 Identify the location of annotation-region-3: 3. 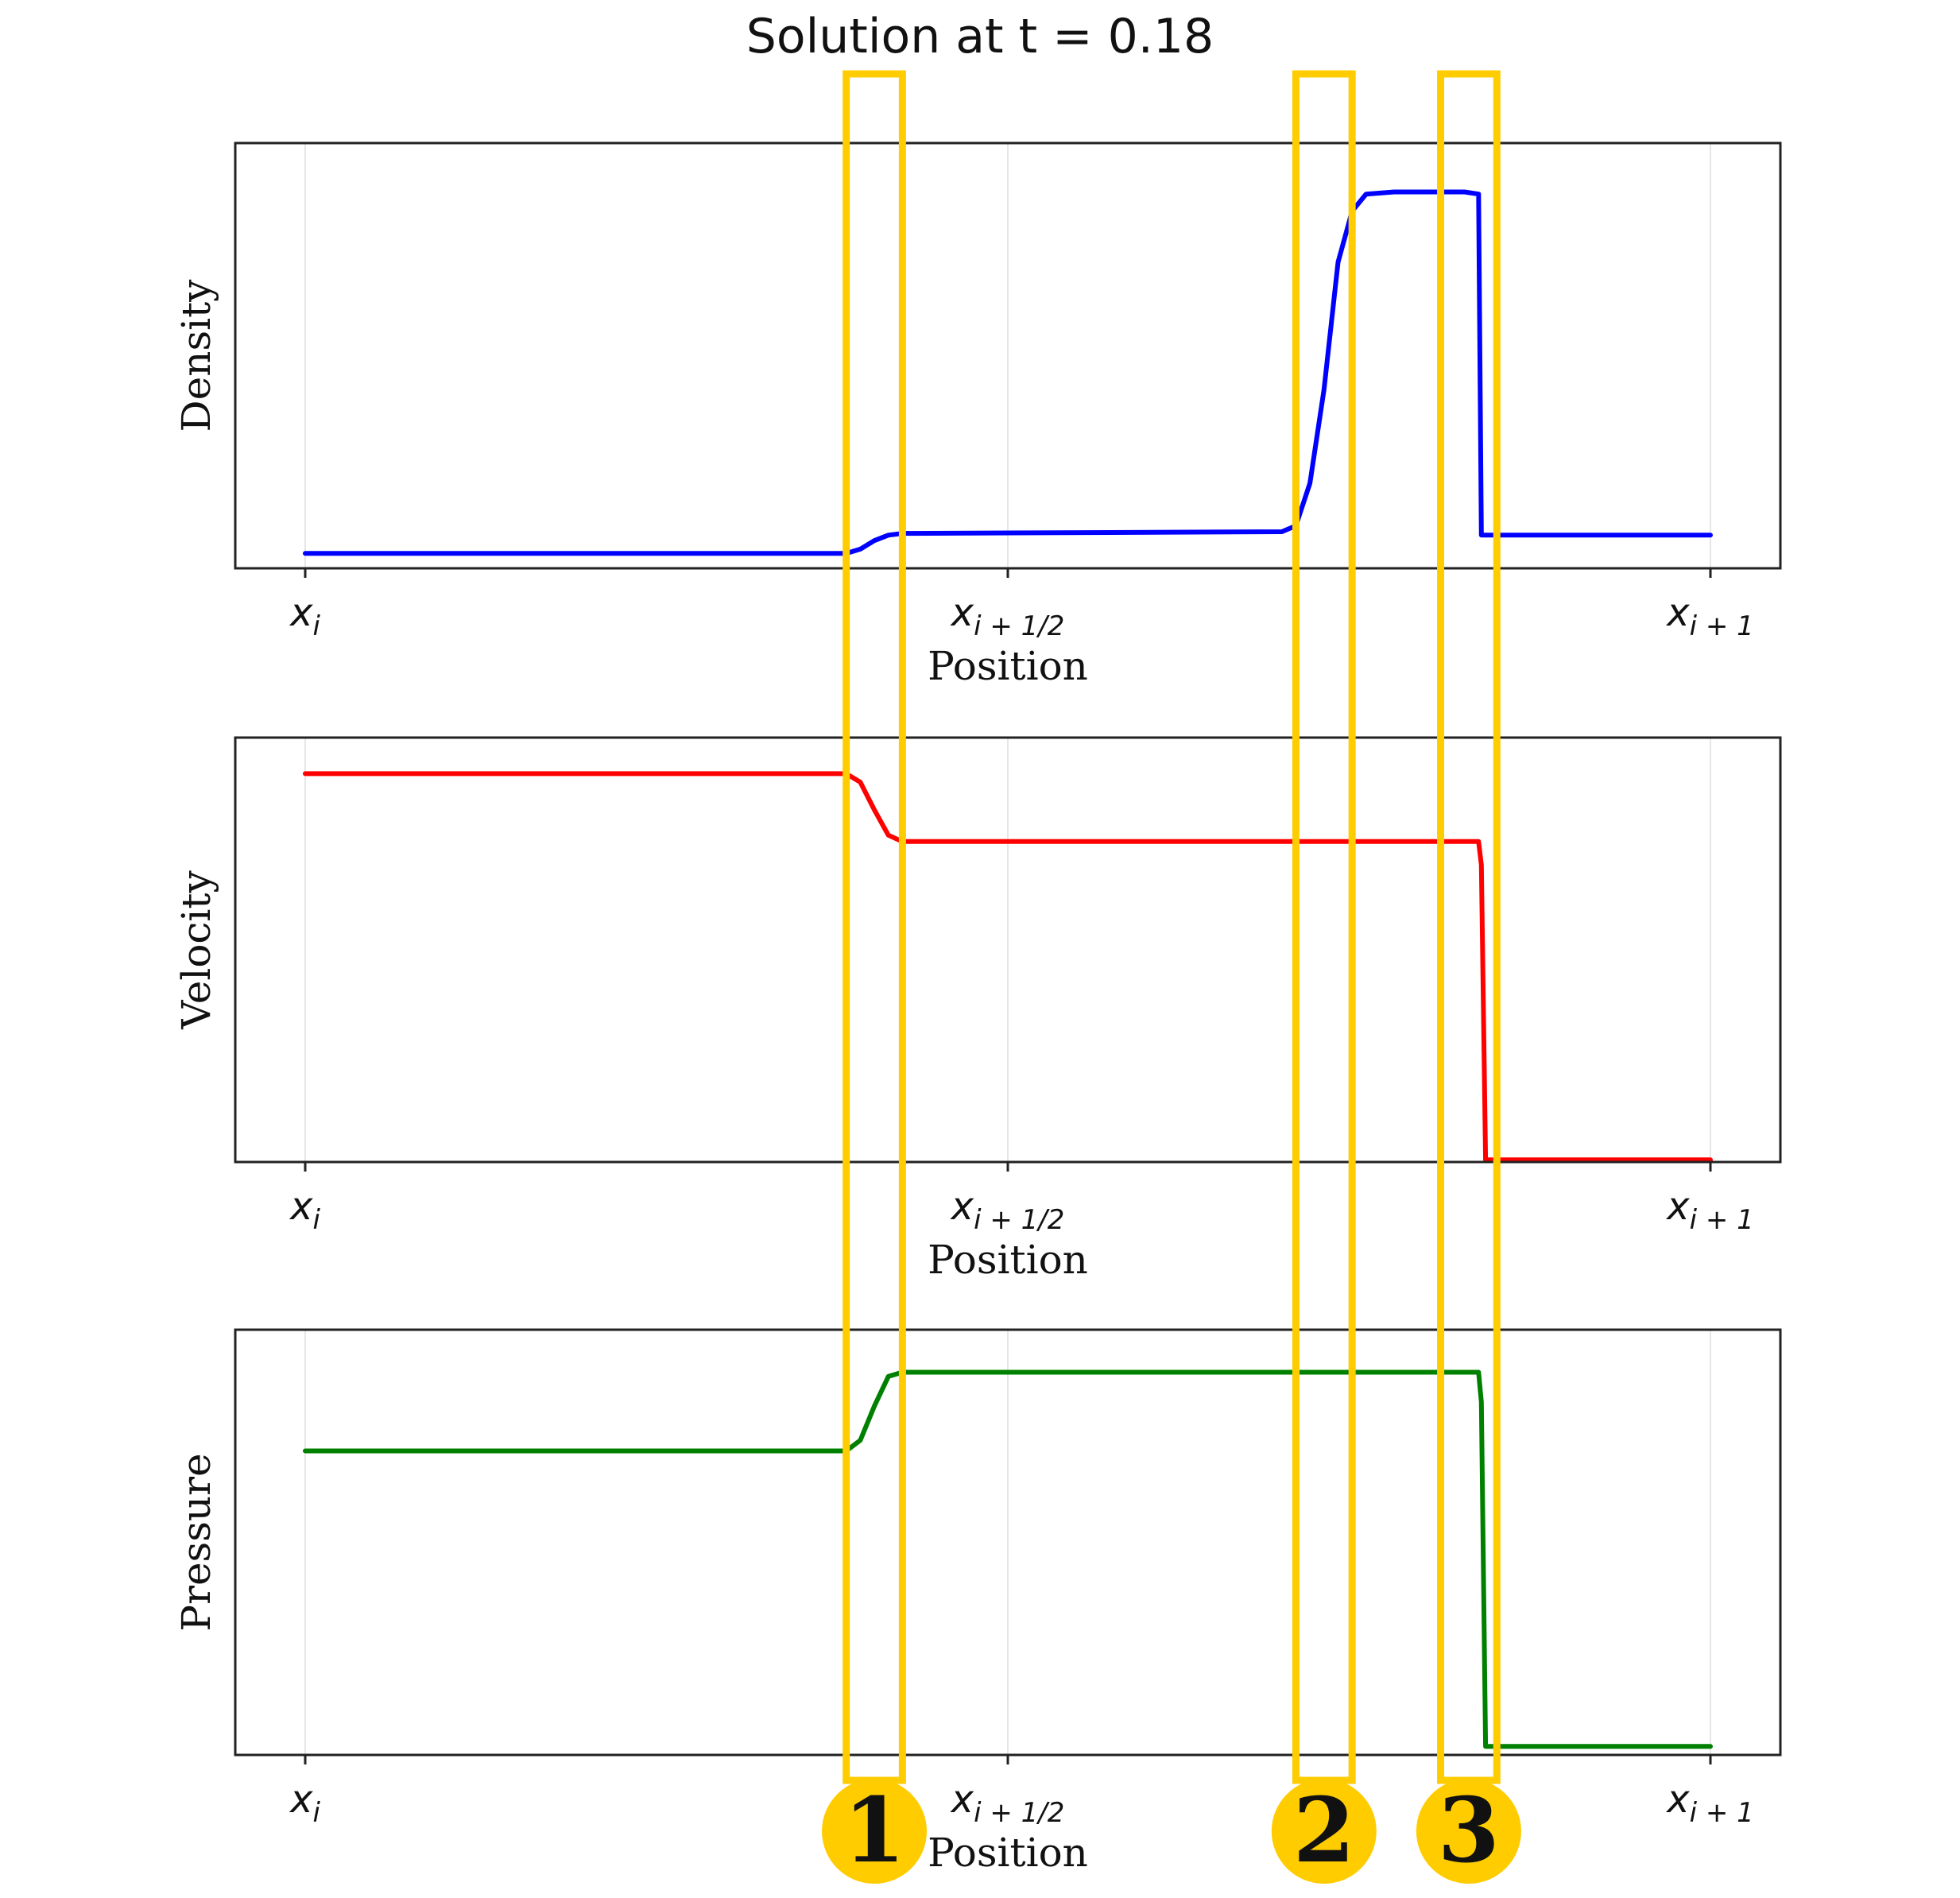
(1468, 977).